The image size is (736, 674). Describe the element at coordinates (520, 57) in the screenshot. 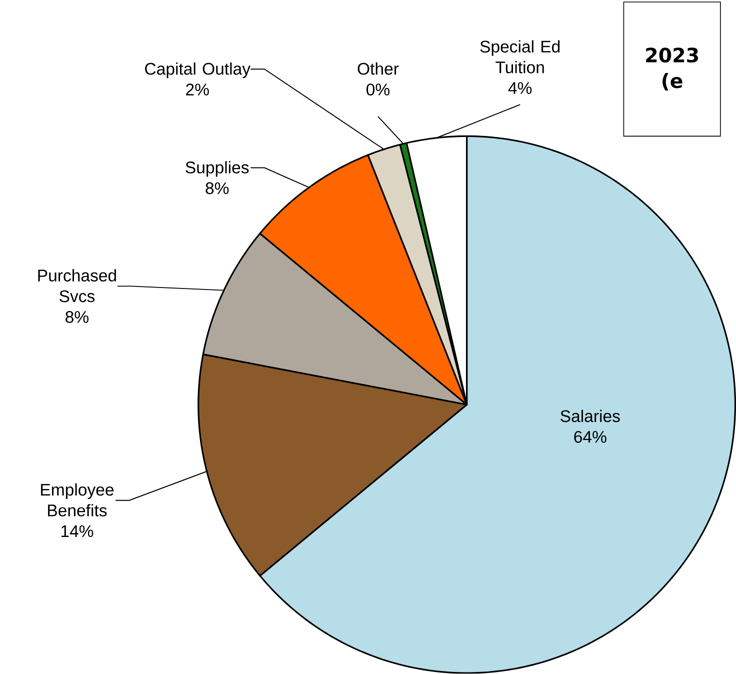

I see `slice-label: Special Ed Tuition` at that location.